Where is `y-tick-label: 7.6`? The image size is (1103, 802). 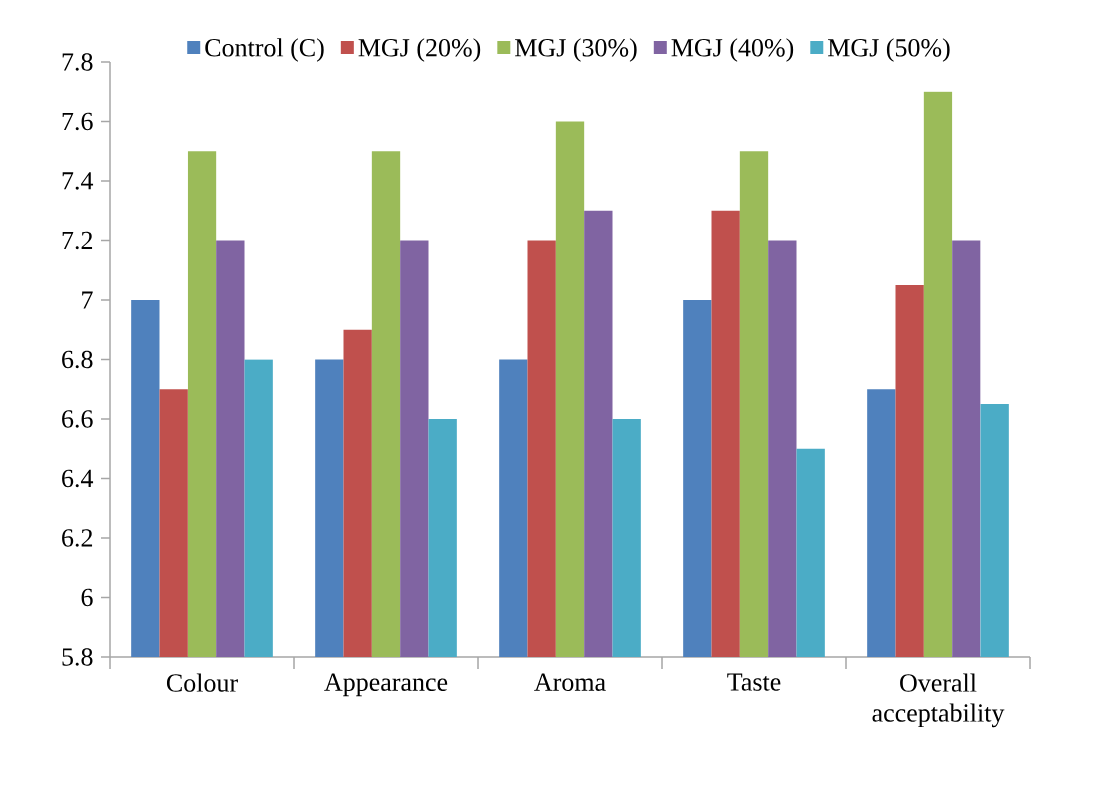
y-tick-label: 7.6 is located at coordinates (77, 121).